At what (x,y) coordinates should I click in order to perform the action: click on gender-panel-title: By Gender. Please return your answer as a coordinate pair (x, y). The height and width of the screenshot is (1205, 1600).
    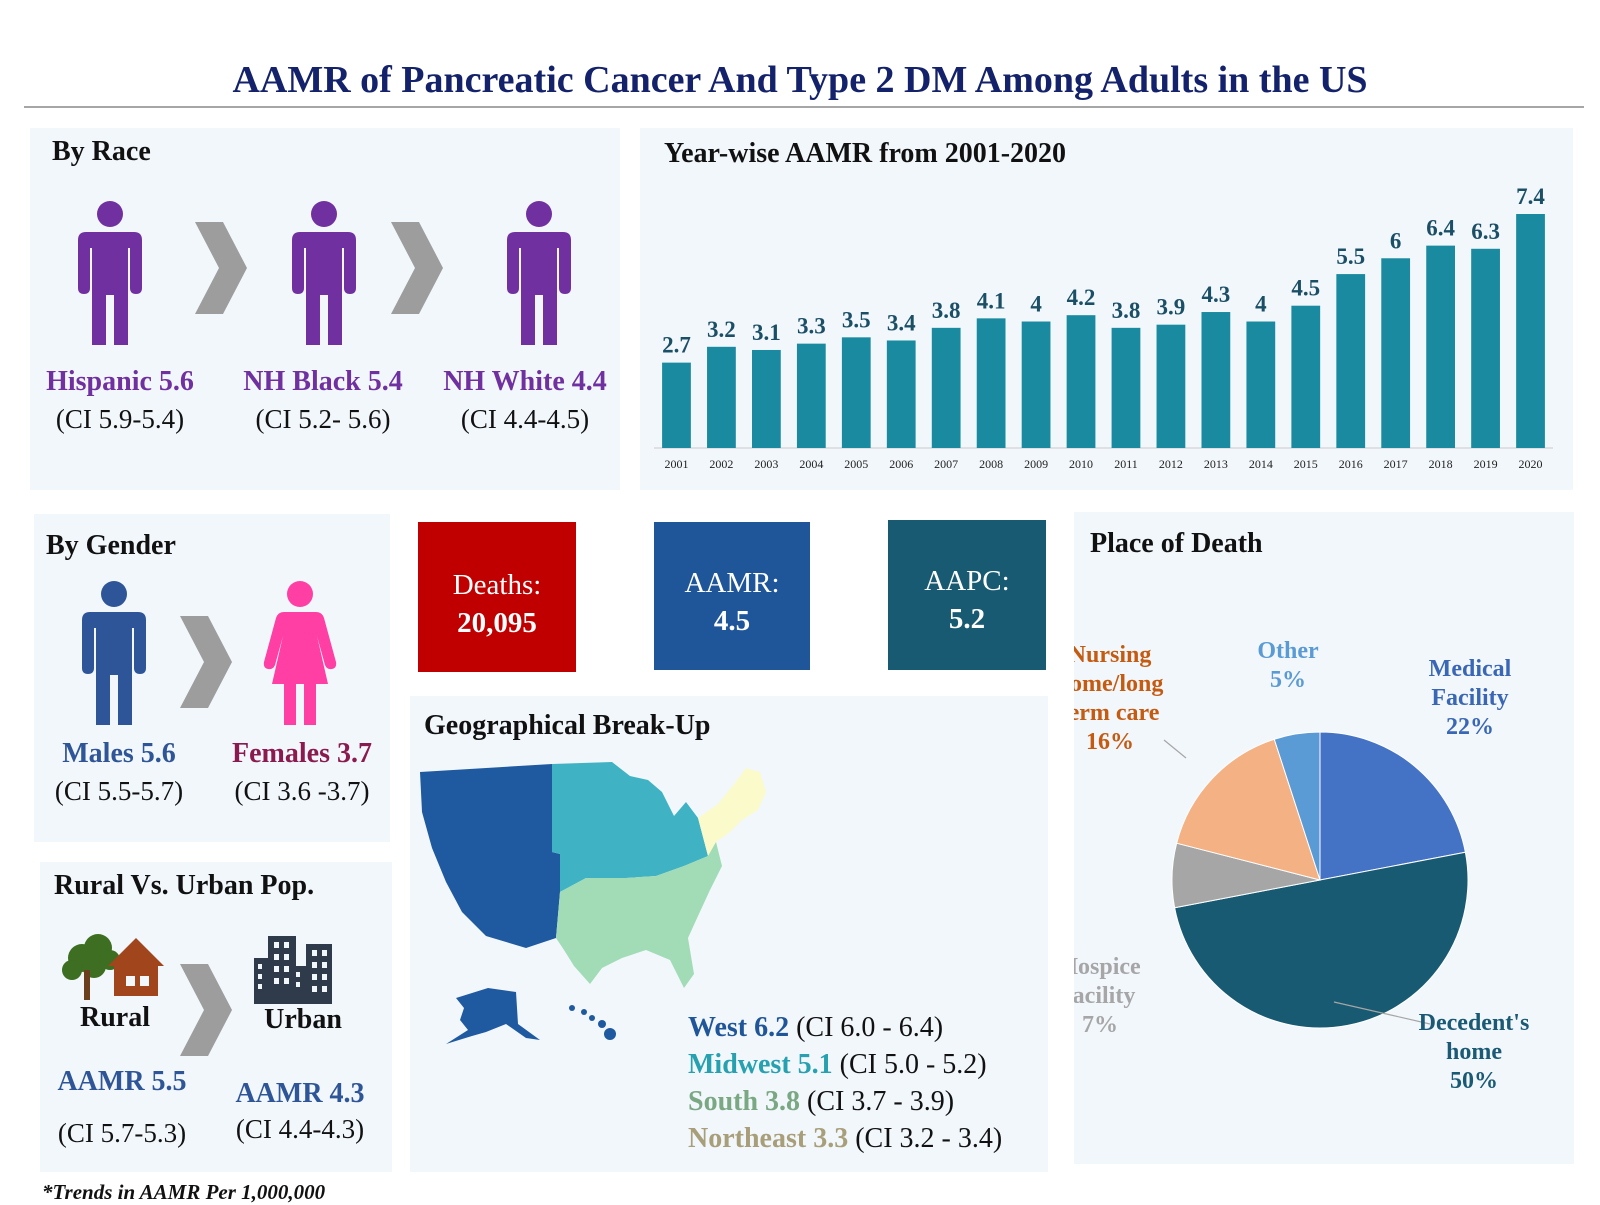
    Looking at the image, I should click on (111, 545).